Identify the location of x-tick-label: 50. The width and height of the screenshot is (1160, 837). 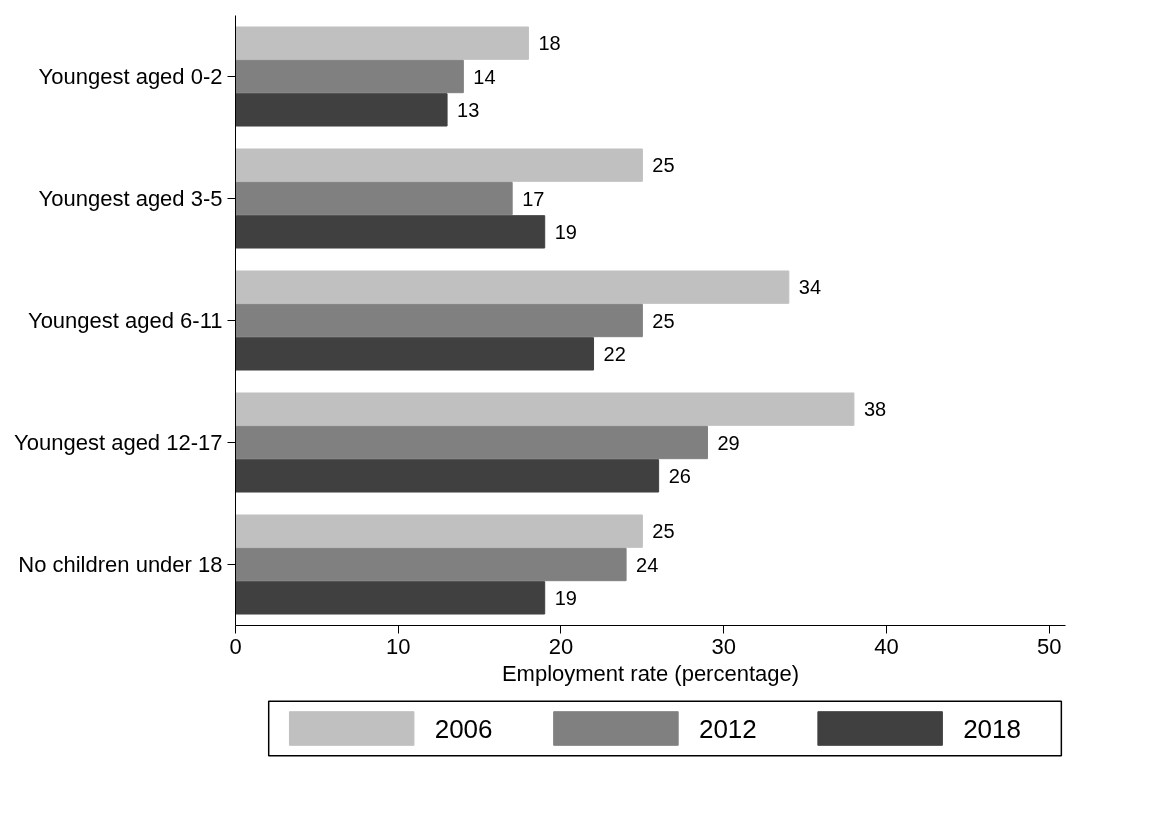
(1049, 646).